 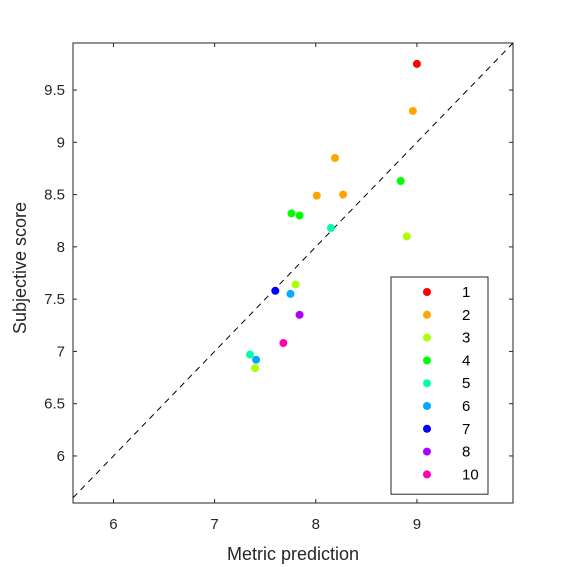 I want to click on legend-label: 10, so click(x=470, y=474).